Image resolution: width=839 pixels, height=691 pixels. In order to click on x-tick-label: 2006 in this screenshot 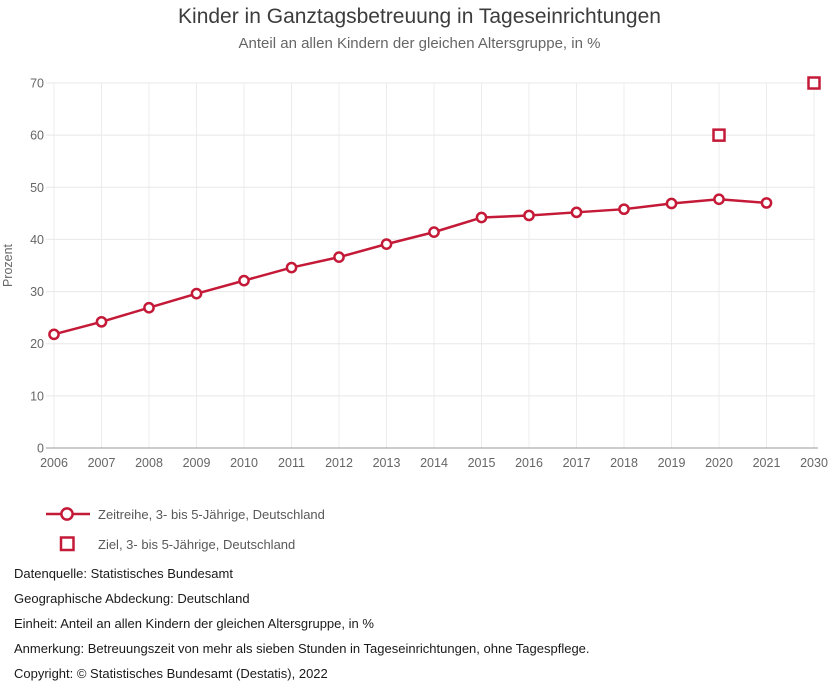, I will do `click(54, 463)`.